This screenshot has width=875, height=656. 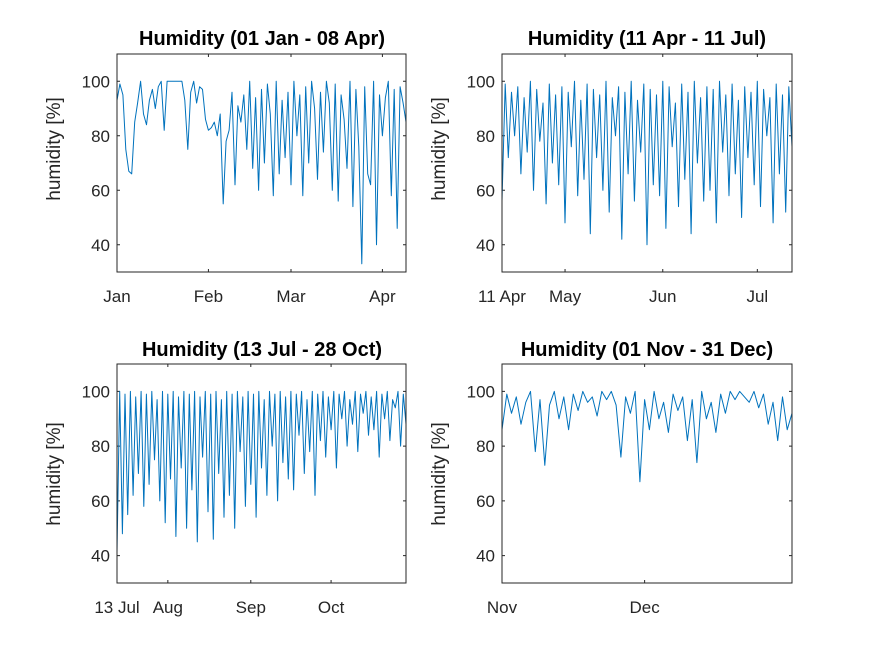 I want to click on tick-labels: 40 60 80 100 Jan Feb Mar Apr, so click(x=244, y=180).